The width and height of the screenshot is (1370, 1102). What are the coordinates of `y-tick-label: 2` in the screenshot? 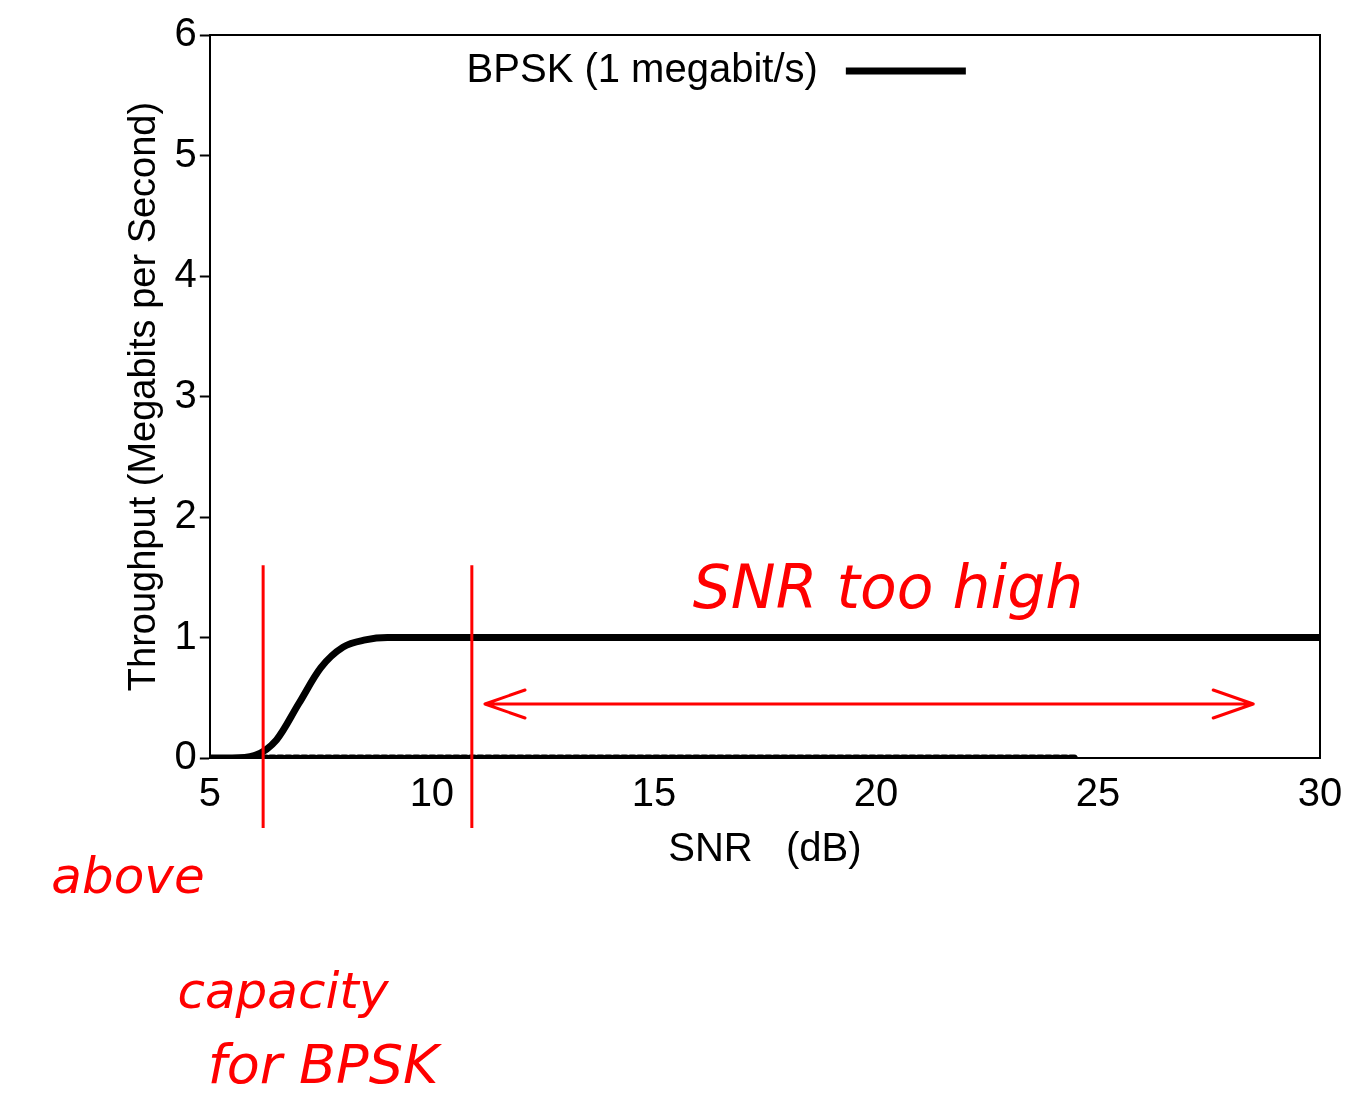 It's located at (185, 514).